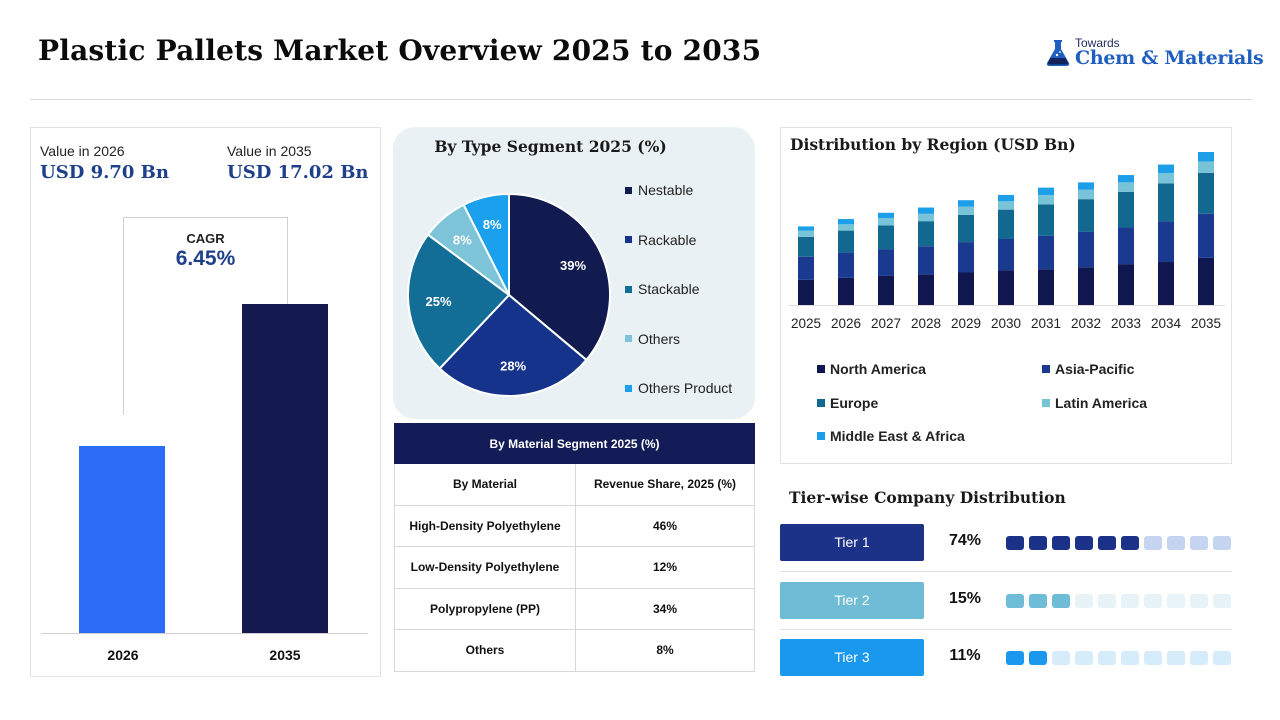 The width and height of the screenshot is (1280, 720). What do you see at coordinates (965, 655) in the screenshot?
I see `tier-percent-3: 11%` at bounding box center [965, 655].